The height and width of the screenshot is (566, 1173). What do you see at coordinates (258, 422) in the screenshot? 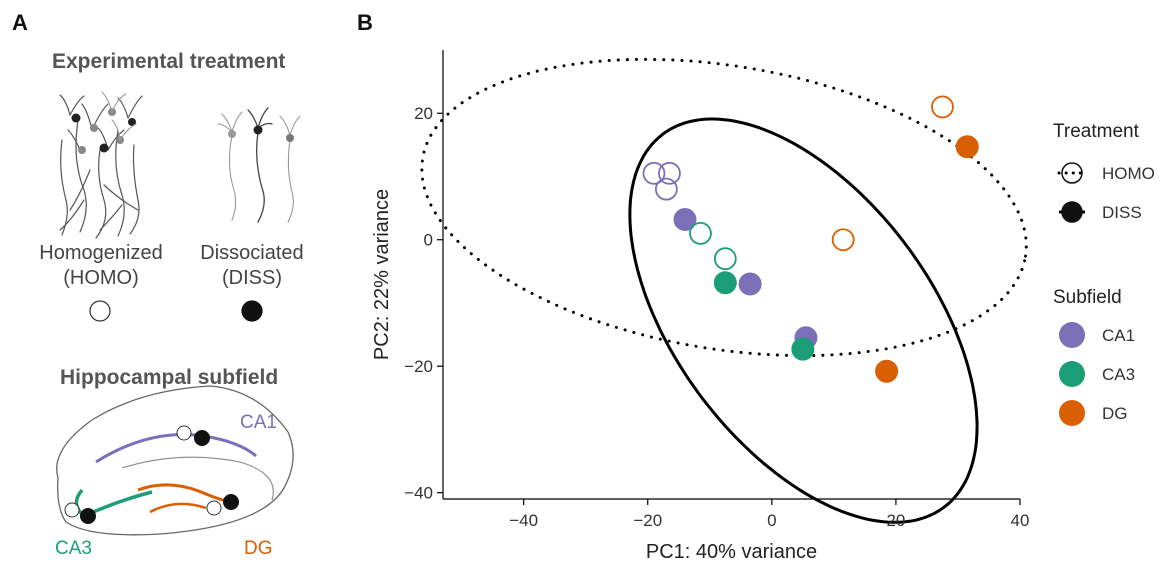
I see `ca1-label: CA1` at bounding box center [258, 422].